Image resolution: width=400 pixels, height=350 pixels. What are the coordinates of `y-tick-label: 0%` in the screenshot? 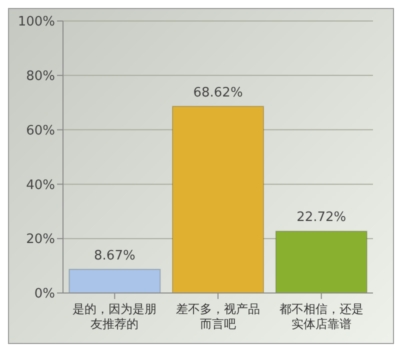 It's located at (44, 294).